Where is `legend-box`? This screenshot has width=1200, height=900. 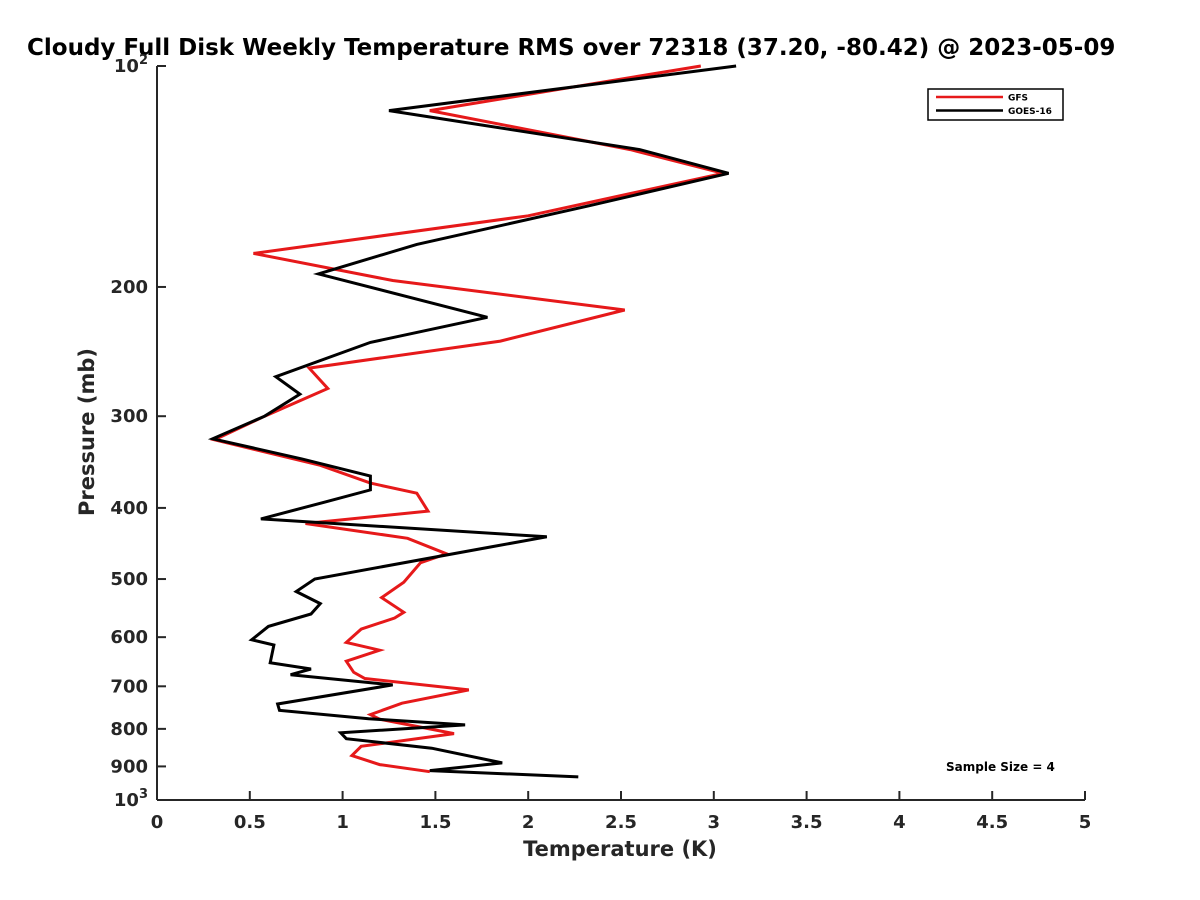 legend-box is located at coordinates (995, 104).